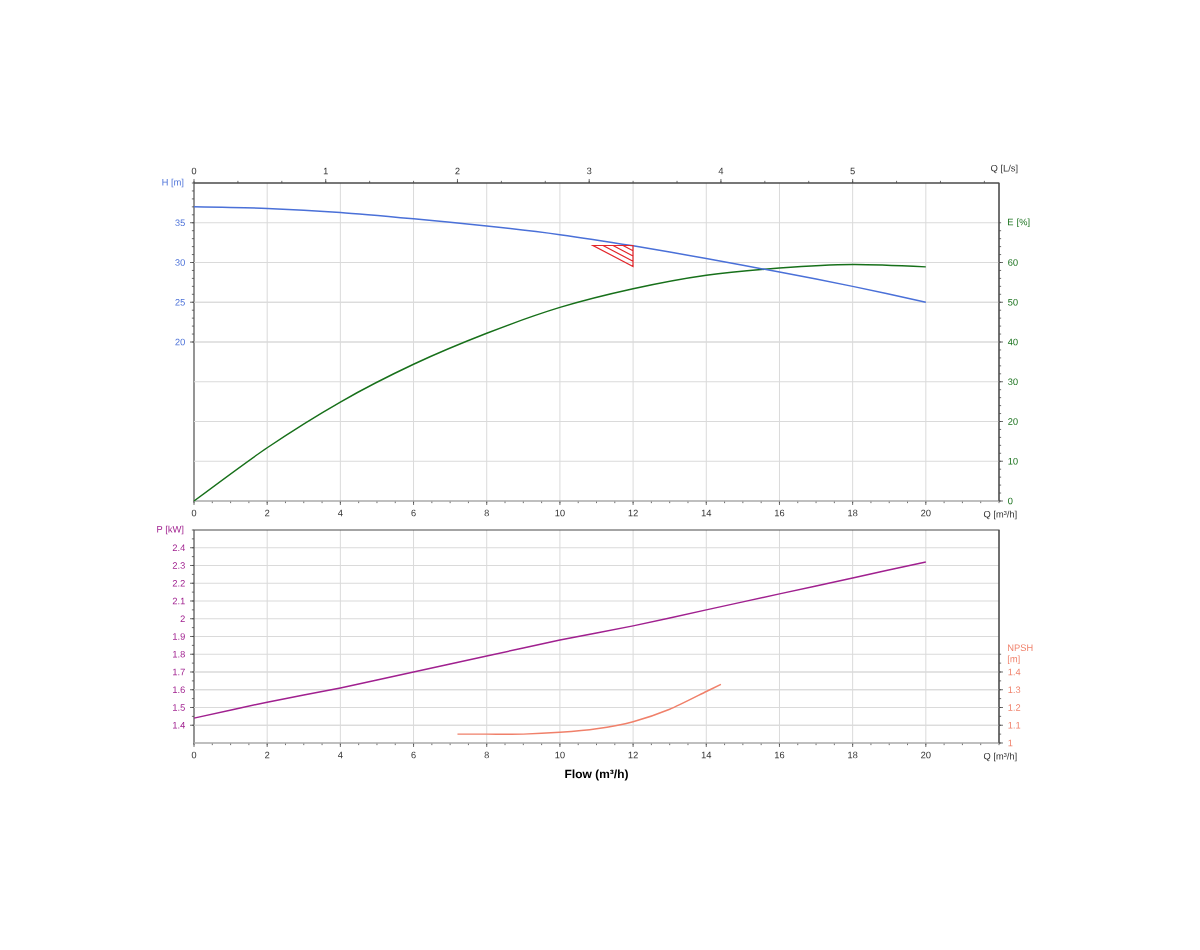 This screenshot has height=950, width=1200. What do you see at coordinates (1014, 690) in the screenshot?
I see `y2-tick-label: 1.3` at bounding box center [1014, 690].